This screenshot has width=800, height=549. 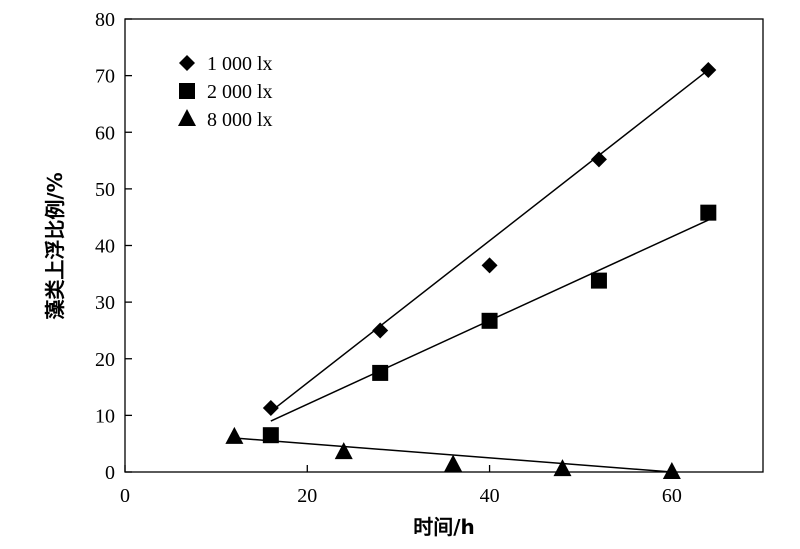 I want to click on y-tick-label: 80, so click(x=105, y=20).